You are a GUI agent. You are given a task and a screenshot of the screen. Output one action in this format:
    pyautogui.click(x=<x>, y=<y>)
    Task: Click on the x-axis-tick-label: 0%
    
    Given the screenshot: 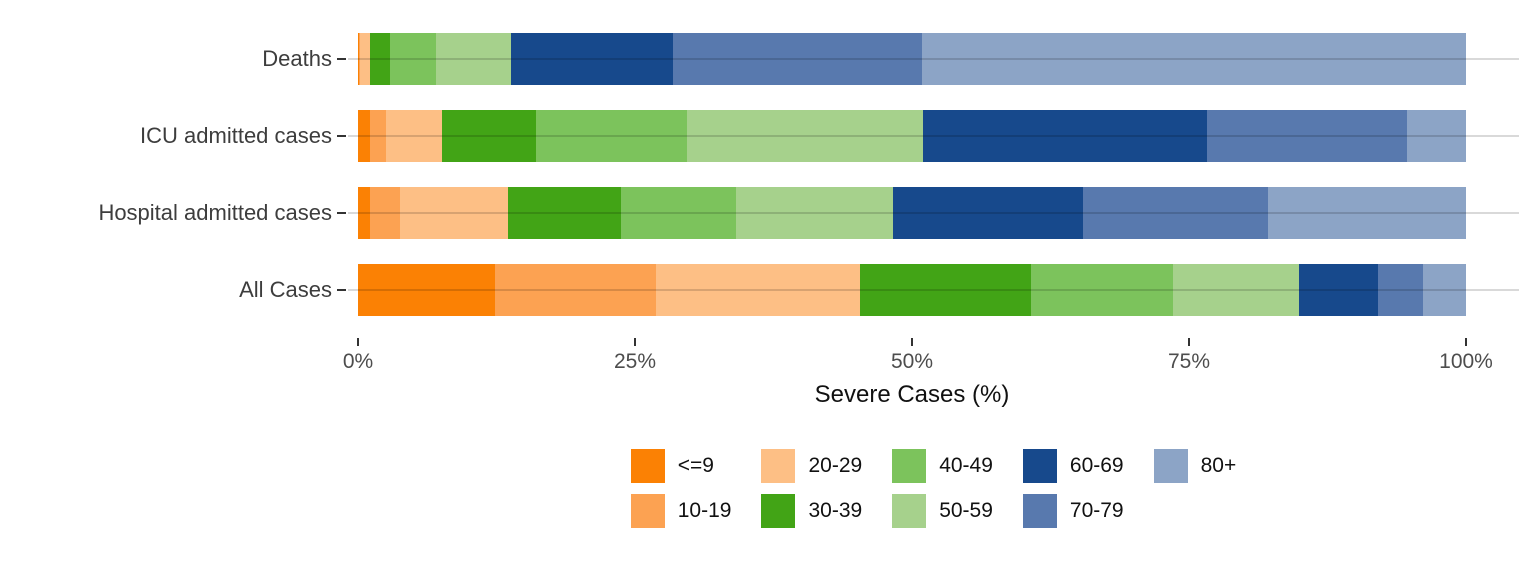 What is the action you would take?
    pyautogui.click(x=358, y=361)
    